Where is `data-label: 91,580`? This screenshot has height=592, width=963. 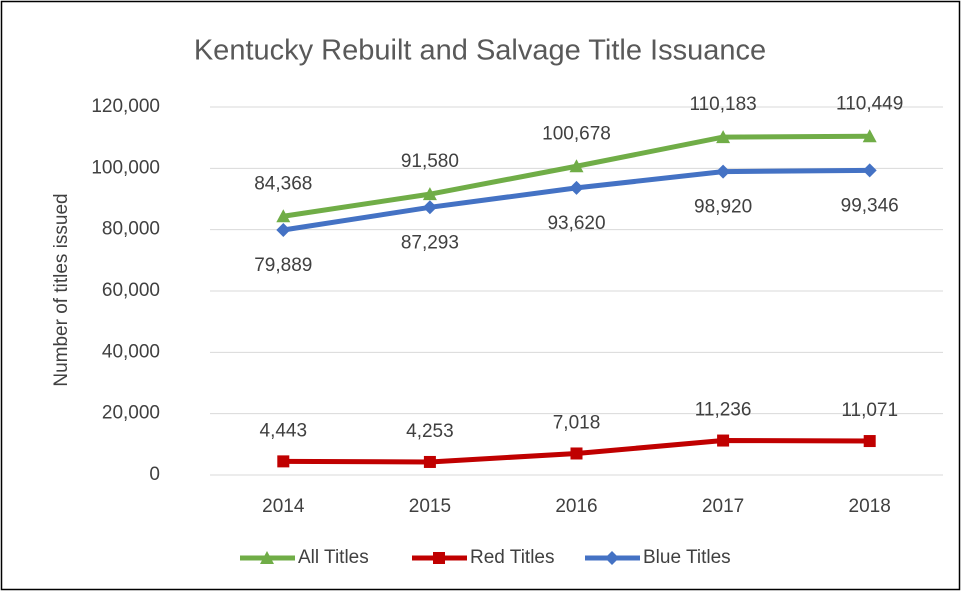 data-label: 91,580 is located at coordinates (430, 161).